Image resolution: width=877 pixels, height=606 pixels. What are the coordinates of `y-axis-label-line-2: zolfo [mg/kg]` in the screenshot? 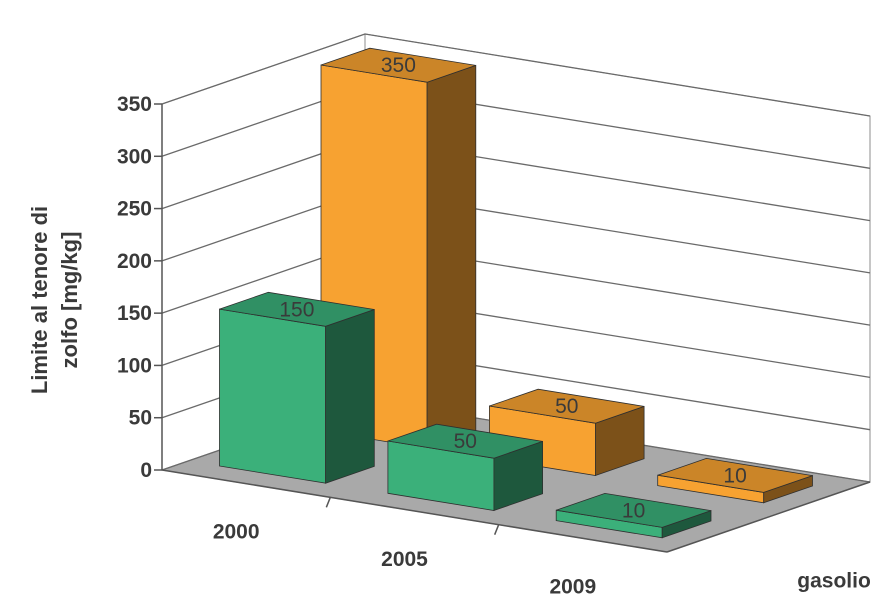 It's located at (69, 300).